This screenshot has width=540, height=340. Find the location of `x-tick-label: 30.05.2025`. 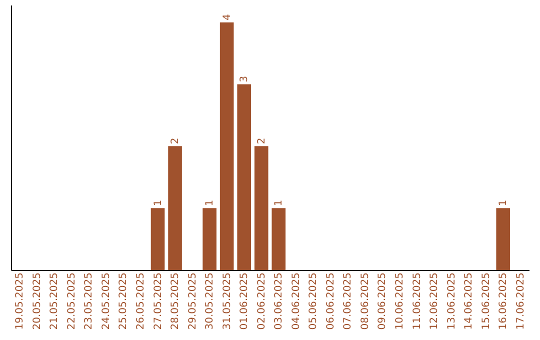

x-tick-label: 30.05.2025 is located at coordinates (210, 301).